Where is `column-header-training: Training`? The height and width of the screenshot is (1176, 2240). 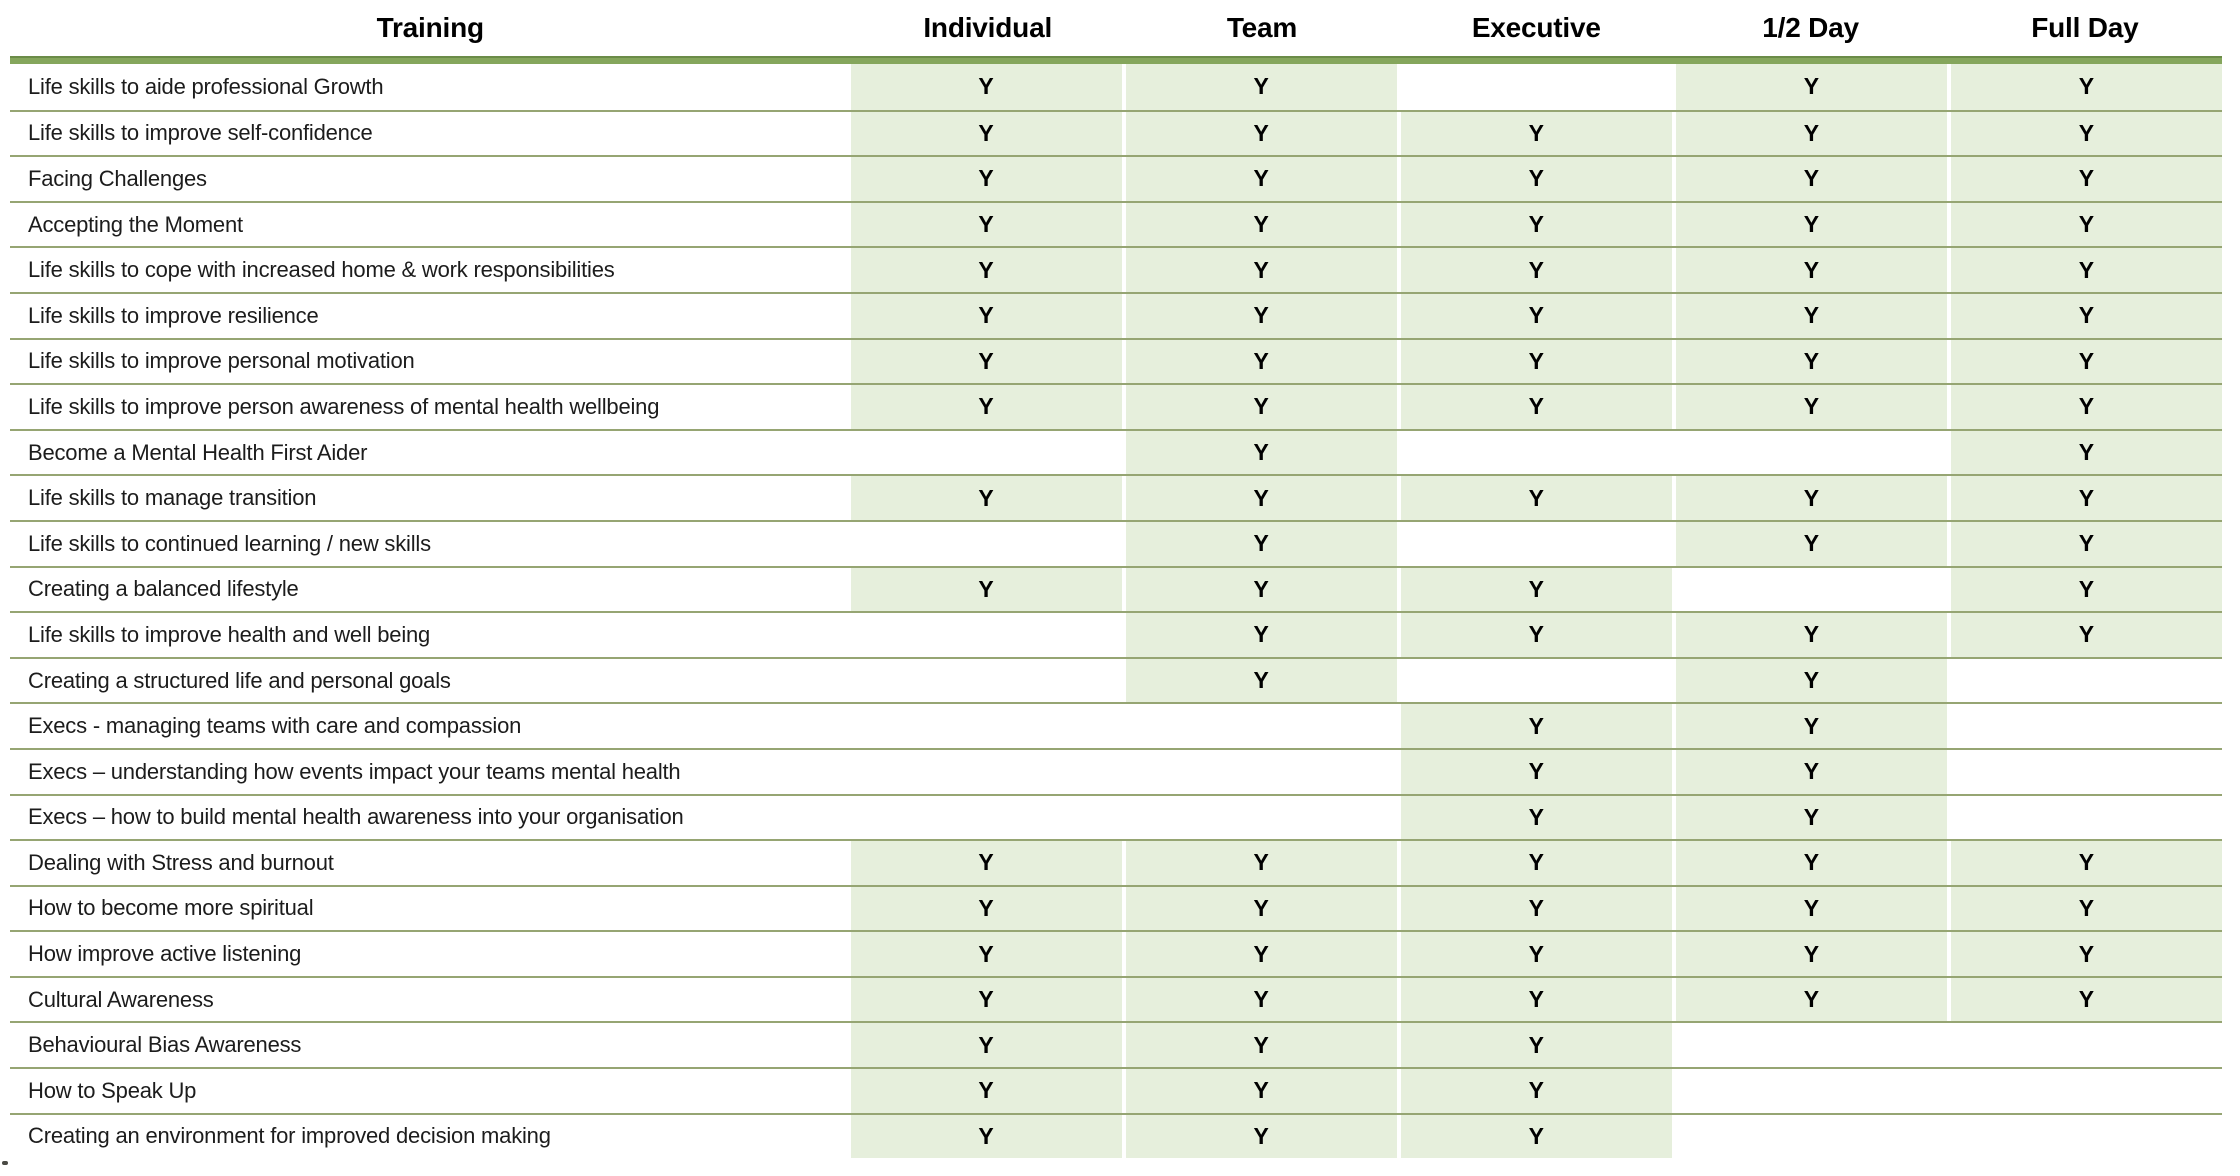 column-header-training: Training is located at coordinates (430, 27).